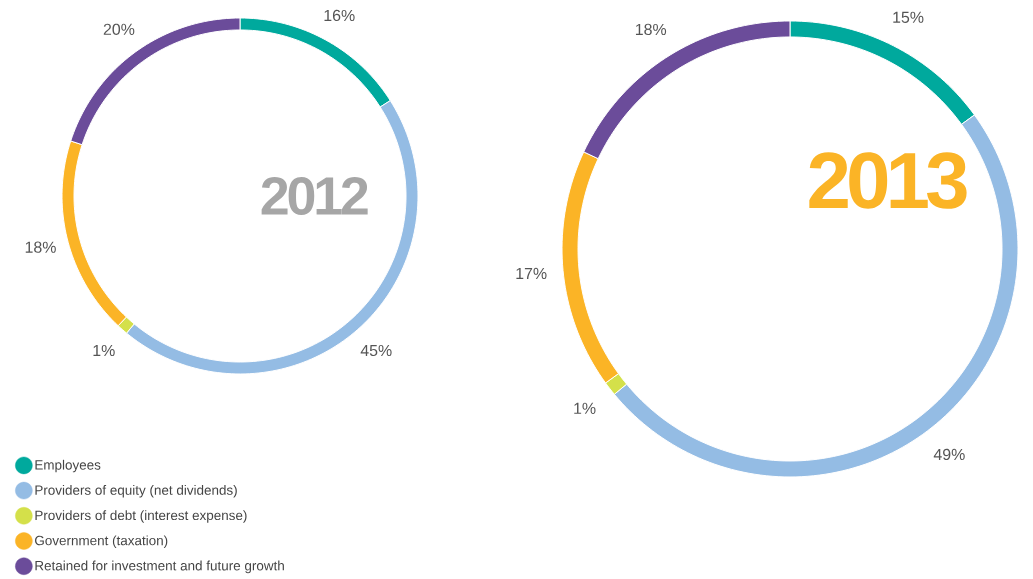  What do you see at coordinates (136, 491) in the screenshot?
I see `legend-label: Providers of equity (net dividends)` at bounding box center [136, 491].